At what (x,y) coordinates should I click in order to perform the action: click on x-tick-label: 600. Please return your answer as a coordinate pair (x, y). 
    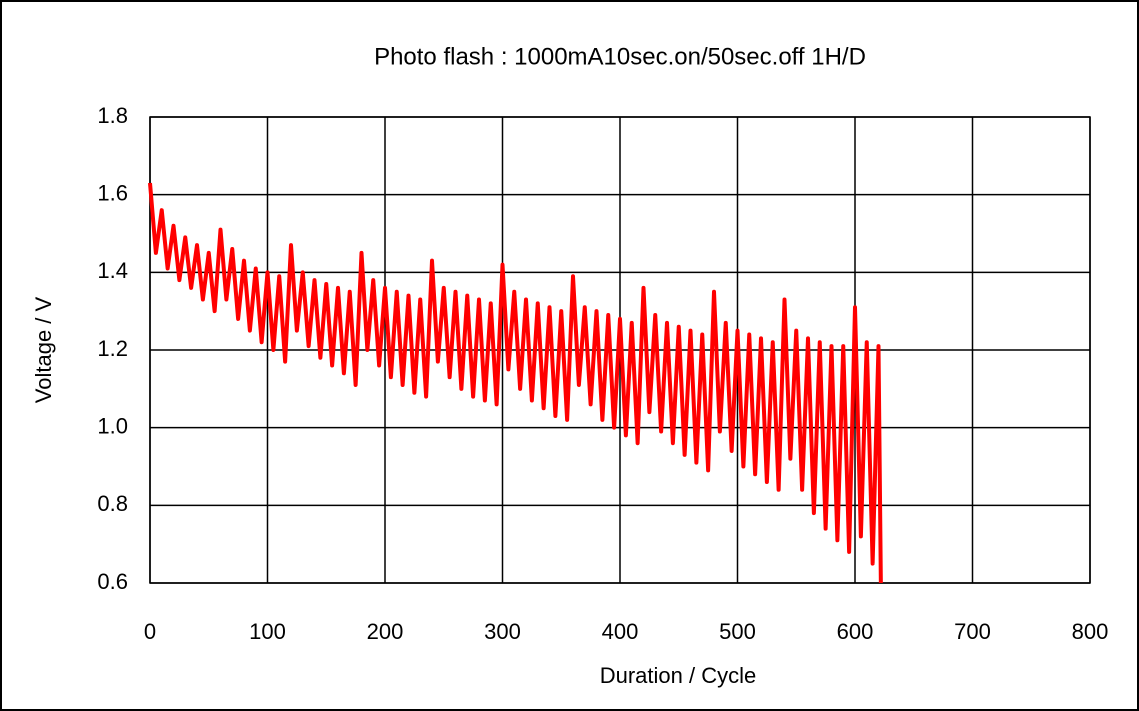
    Looking at the image, I should click on (855, 631).